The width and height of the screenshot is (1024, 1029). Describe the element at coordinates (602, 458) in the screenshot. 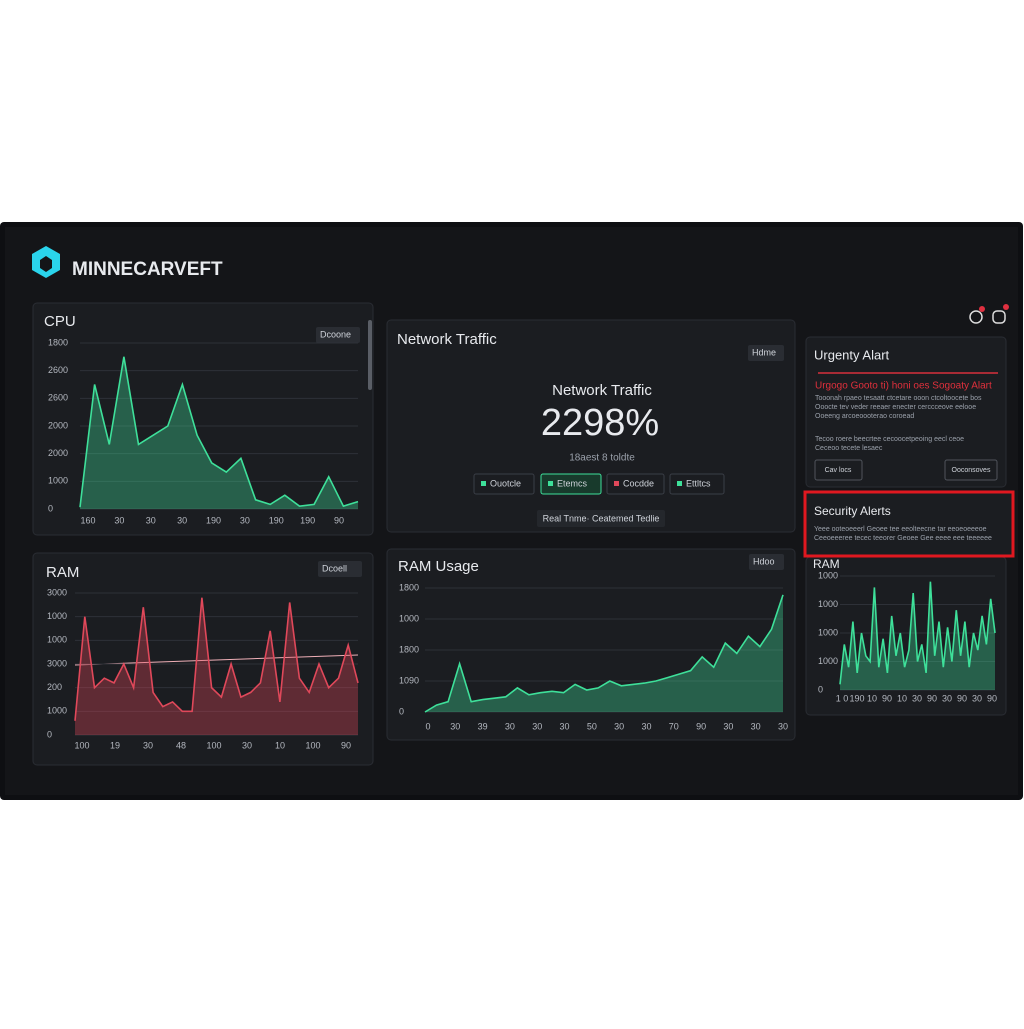

I see `subtitle: 18aest 8 toldte` at that location.